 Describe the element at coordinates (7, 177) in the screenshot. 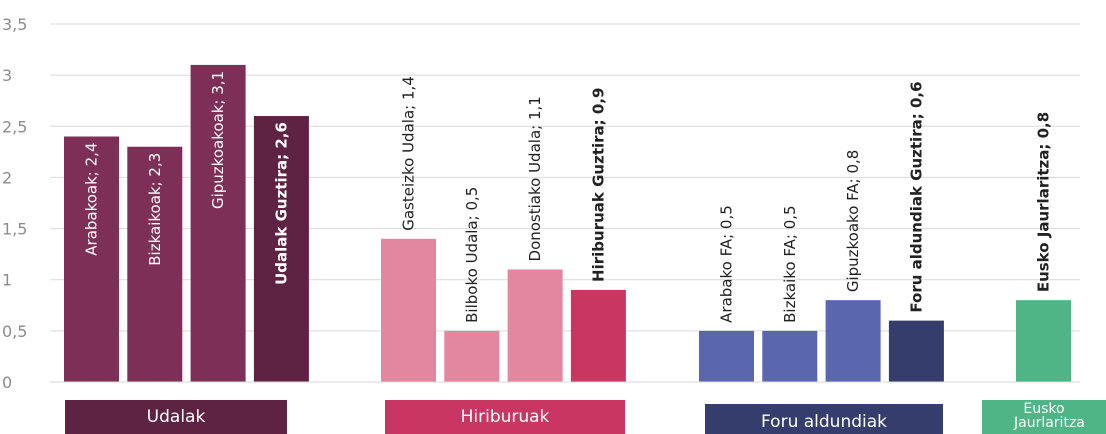

I see `y-tick-label: 2` at that location.